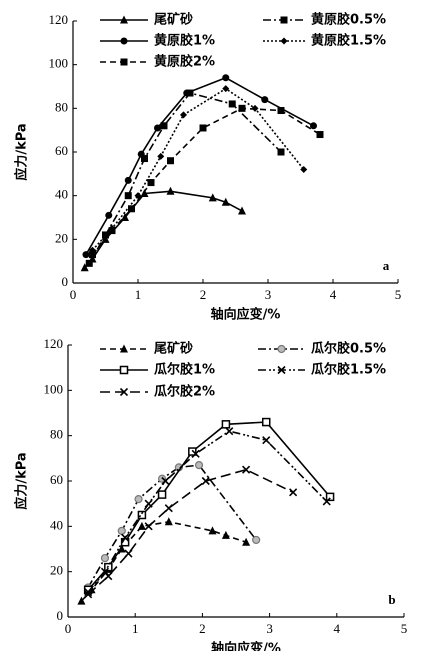  What do you see at coordinates (348, 20) in the screenshot?
I see `legend-label: 黄原胶0.5%` at bounding box center [348, 20].